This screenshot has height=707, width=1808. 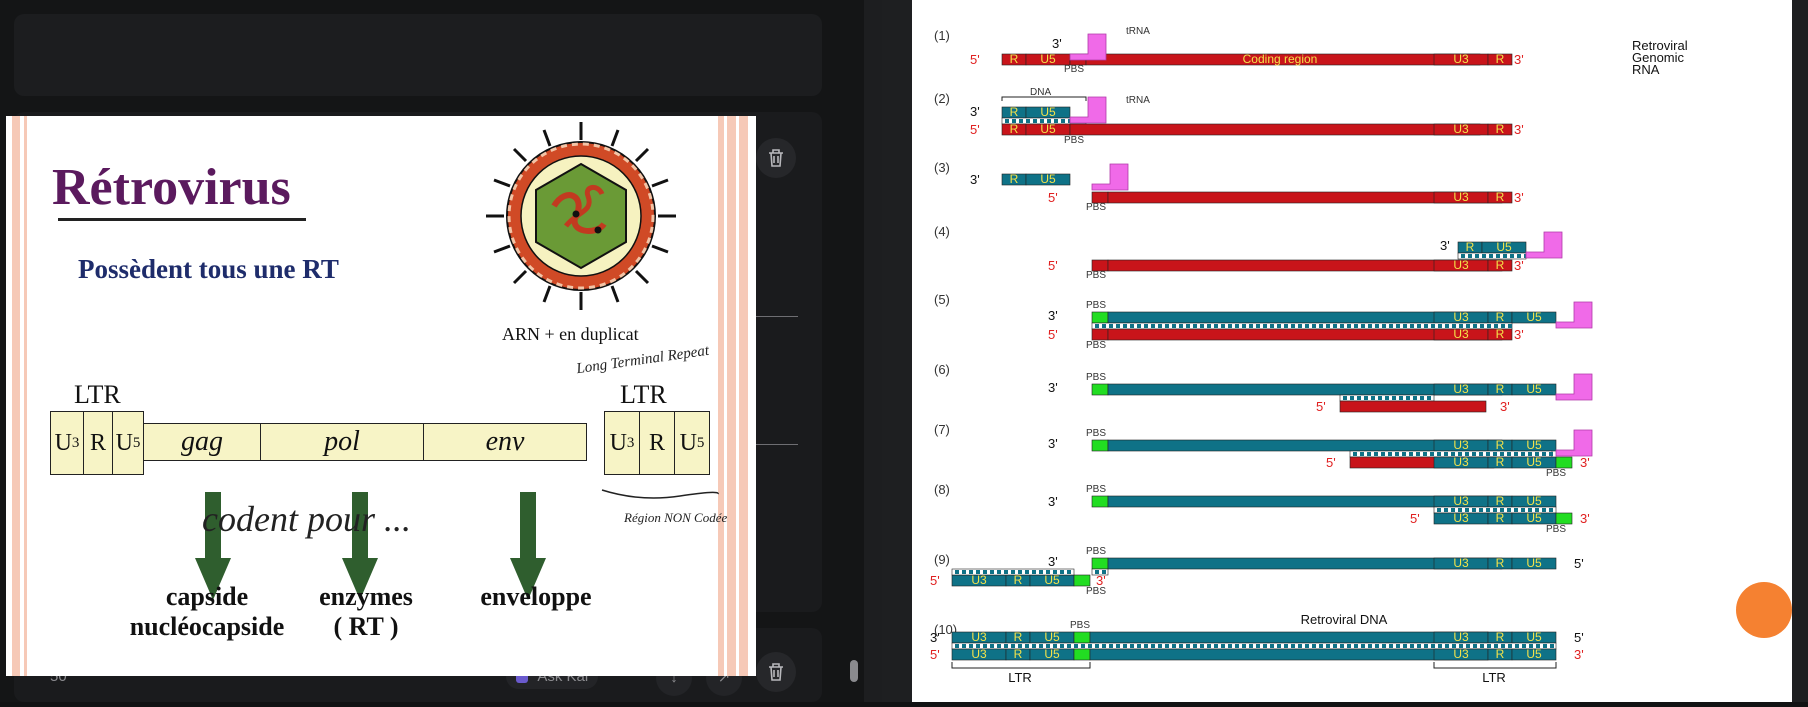 What do you see at coordinates (1764, 610) in the screenshot?
I see `action-button` at bounding box center [1764, 610].